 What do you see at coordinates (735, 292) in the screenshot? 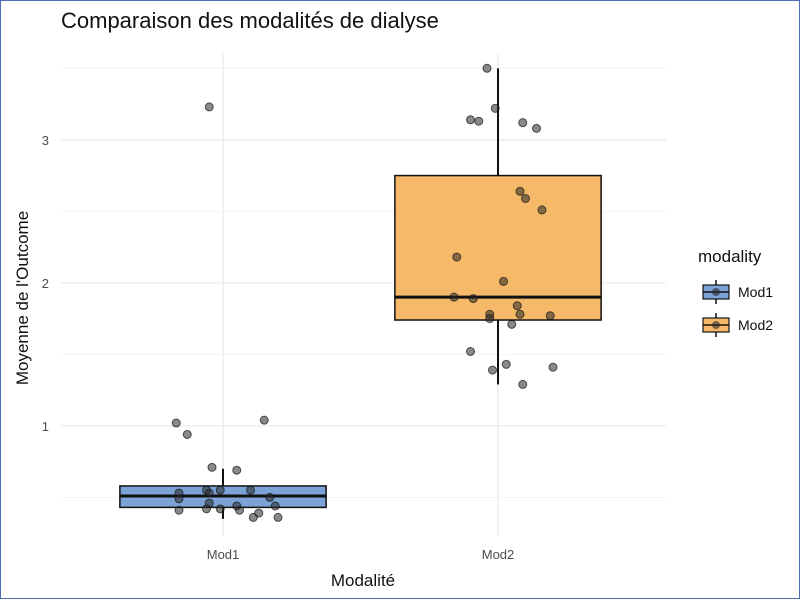
I see `legend: modality Mod1 Mod2` at bounding box center [735, 292].